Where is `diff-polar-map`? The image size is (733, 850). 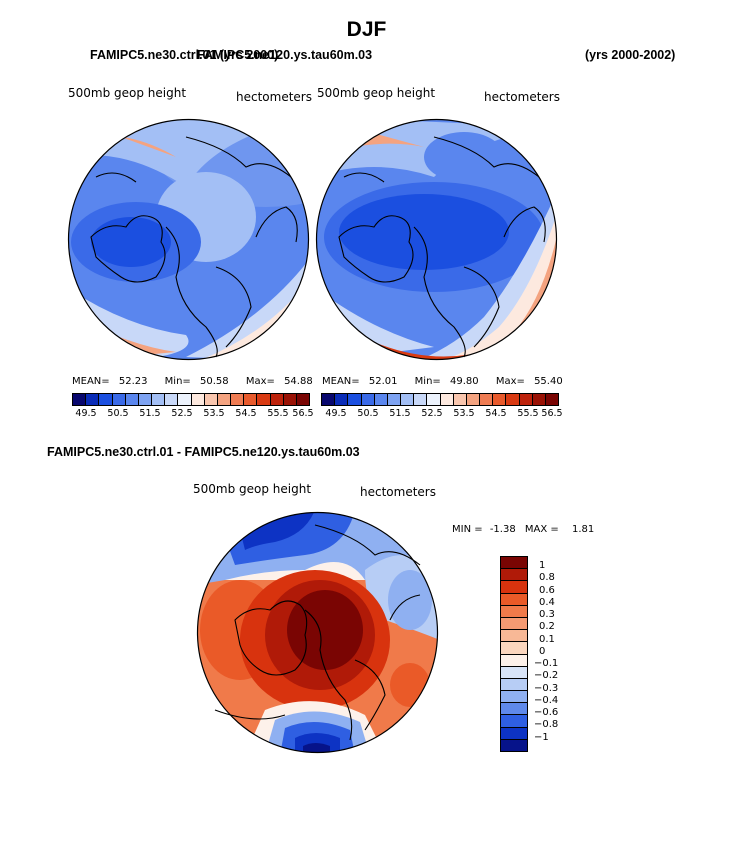 diff-polar-map is located at coordinates (317, 632).